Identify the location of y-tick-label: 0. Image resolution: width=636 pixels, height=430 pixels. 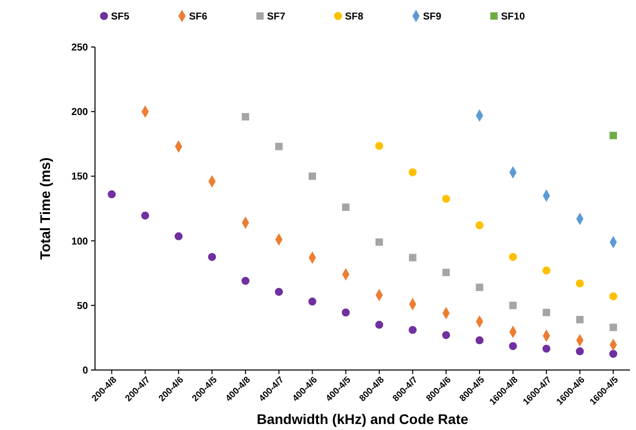
(85, 371).